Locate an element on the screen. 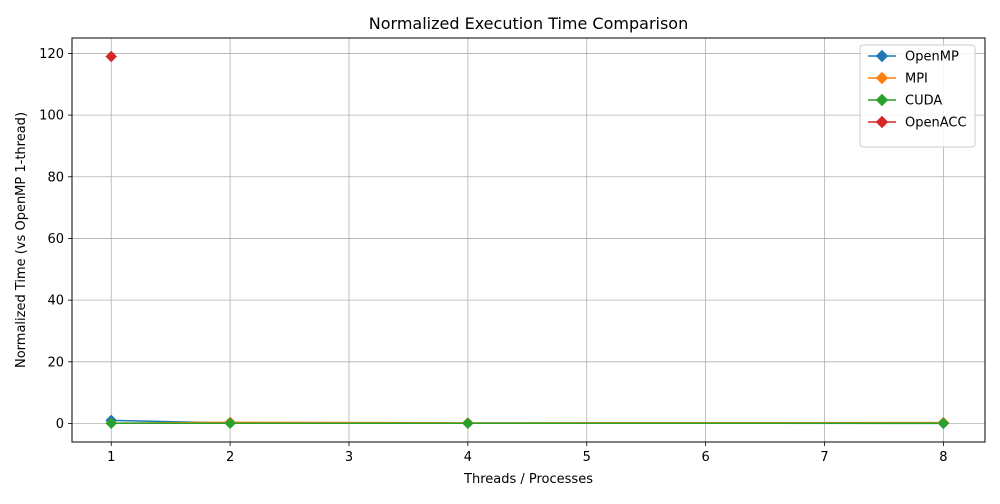  y-axis-label: Normalized Time (vs OpenMP 1-thread) is located at coordinates (21, 240).